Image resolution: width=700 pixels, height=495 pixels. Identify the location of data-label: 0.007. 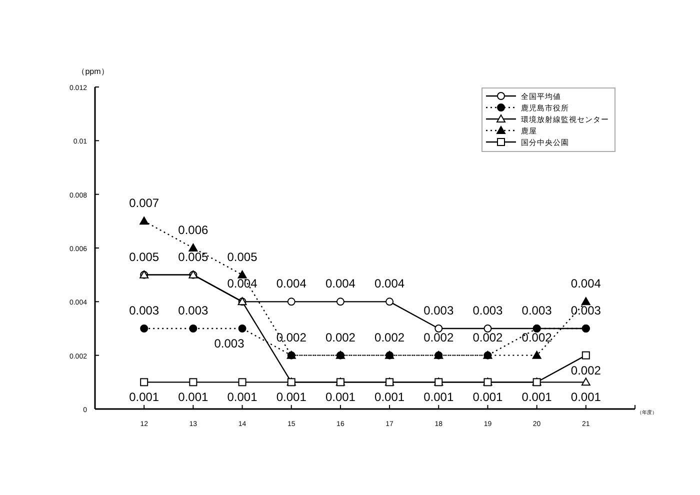
(144, 203).